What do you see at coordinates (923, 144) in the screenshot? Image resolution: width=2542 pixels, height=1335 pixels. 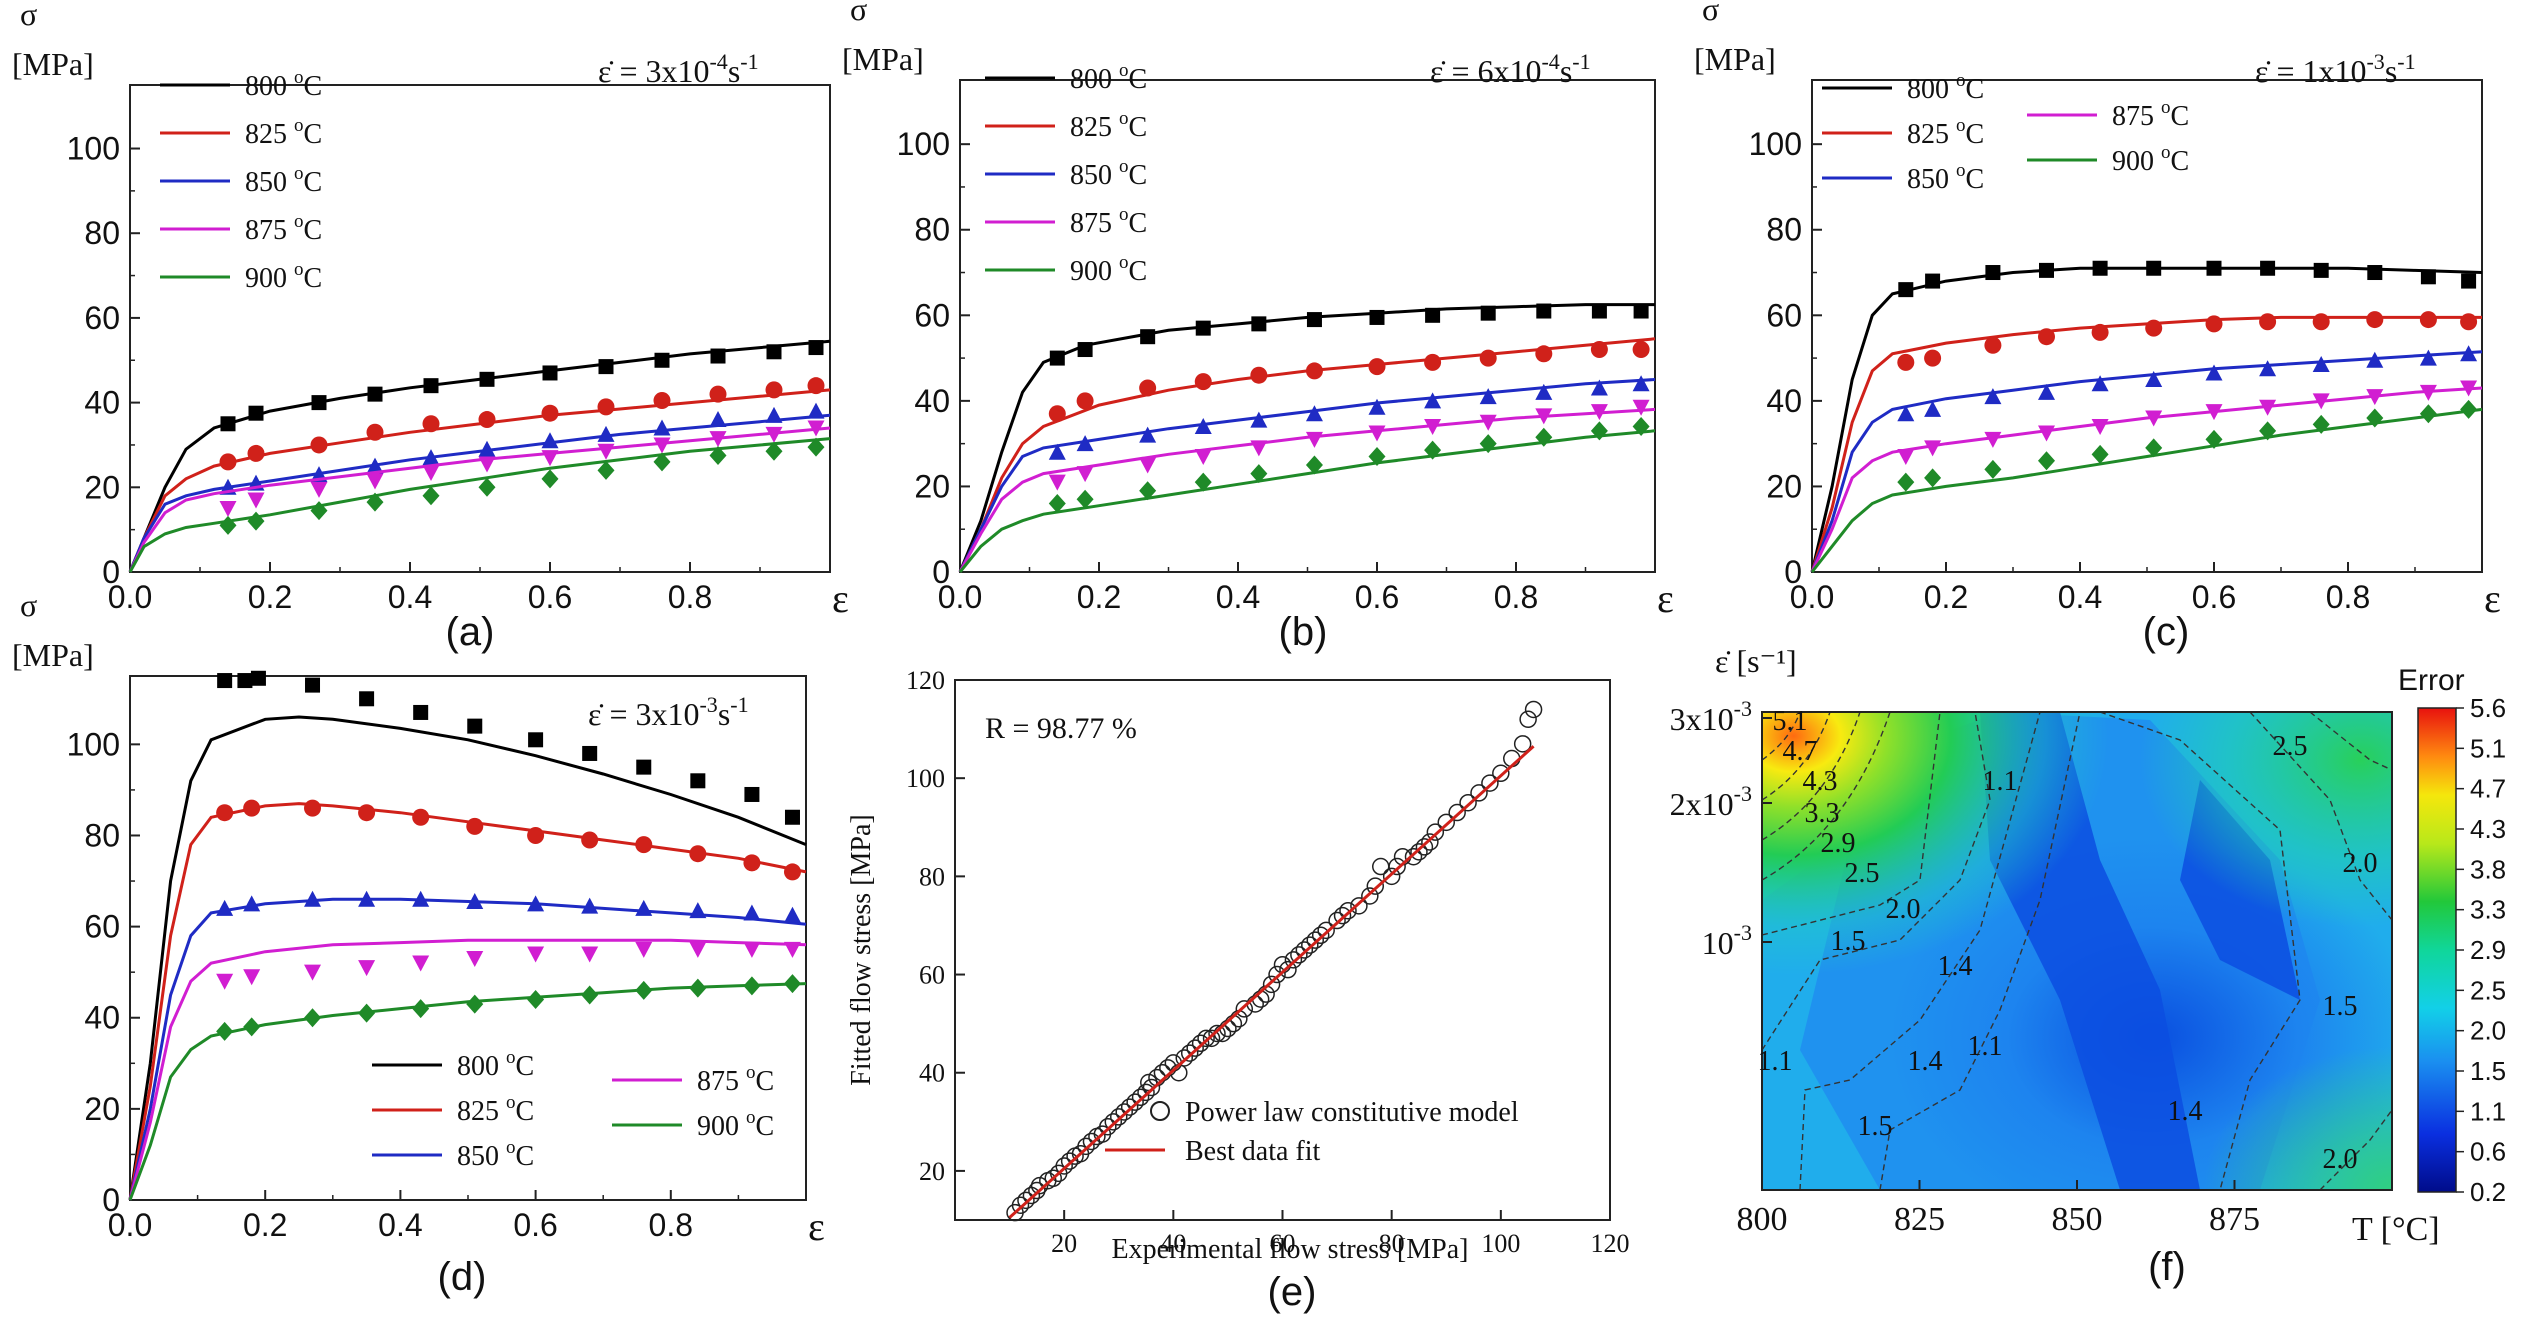 I see `y-tick-label: 100` at bounding box center [923, 144].